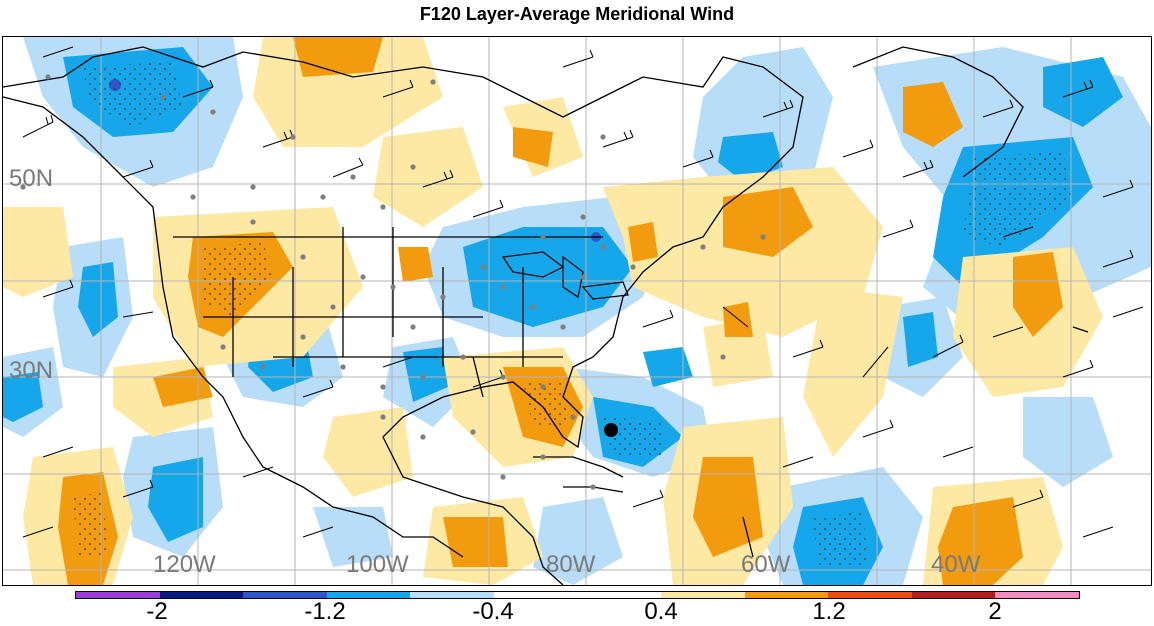 Image resolution: width=1154 pixels, height=626 pixels. What do you see at coordinates (157, 611) in the screenshot?
I see `colorbar-label: -2` at bounding box center [157, 611].